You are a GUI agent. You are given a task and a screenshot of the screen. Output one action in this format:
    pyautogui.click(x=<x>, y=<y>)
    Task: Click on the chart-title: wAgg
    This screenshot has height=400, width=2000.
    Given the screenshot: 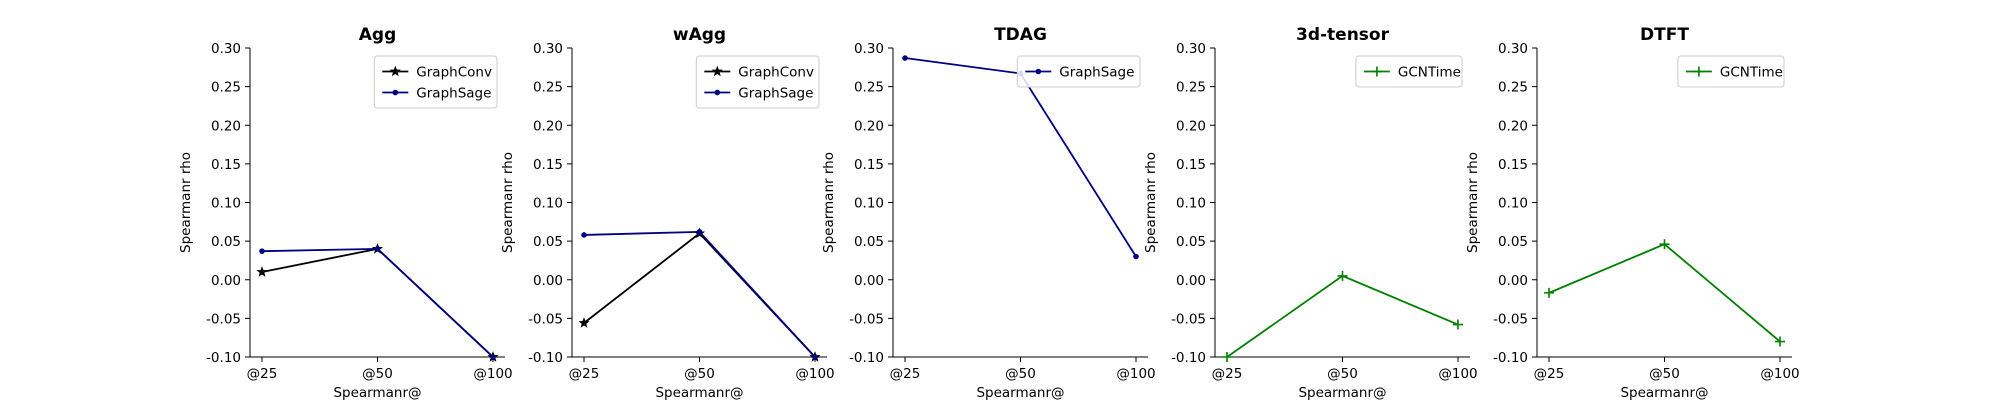 What is the action you would take?
    pyautogui.click(x=699, y=35)
    